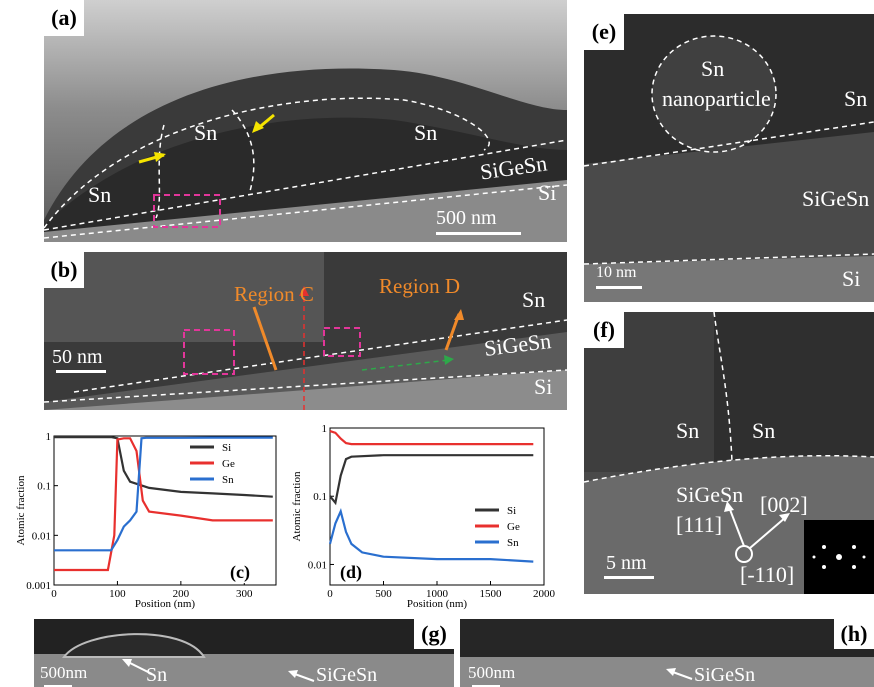 The height and width of the screenshot is (687, 874). What do you see at coordinates (351, 572) in the screenshot?
I see `chart-tag: (d)` at bounding box center [351, 572].